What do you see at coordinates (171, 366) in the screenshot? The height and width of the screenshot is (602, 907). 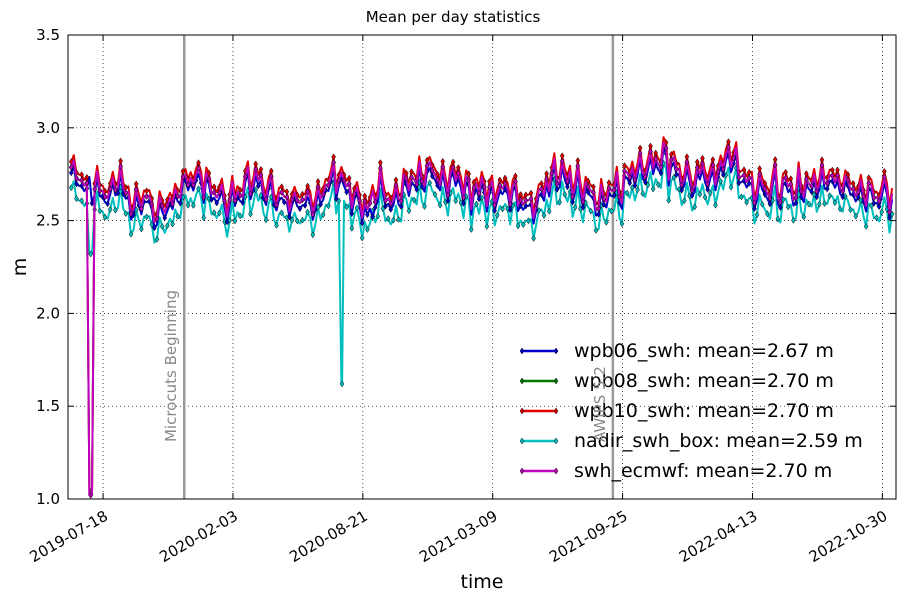 I see `event-line-label: Microcuts Beginning` at bounding box center [171, 366].